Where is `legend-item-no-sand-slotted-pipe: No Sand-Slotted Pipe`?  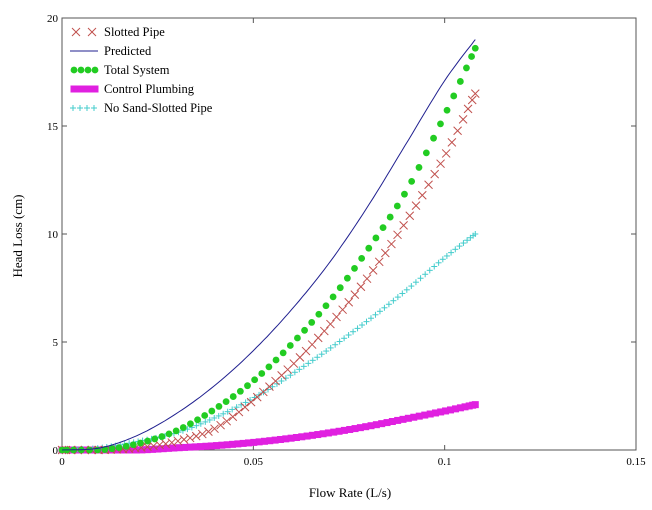
legend-item-no-sand-slotted-pipe: No Sand-Slotted Pipe is located at coordinates (141, 108).